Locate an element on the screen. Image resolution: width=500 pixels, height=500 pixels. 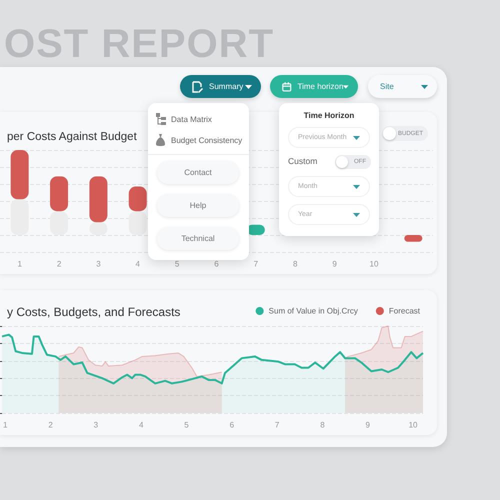
annotation: Help is located at coordinates (198, 205).